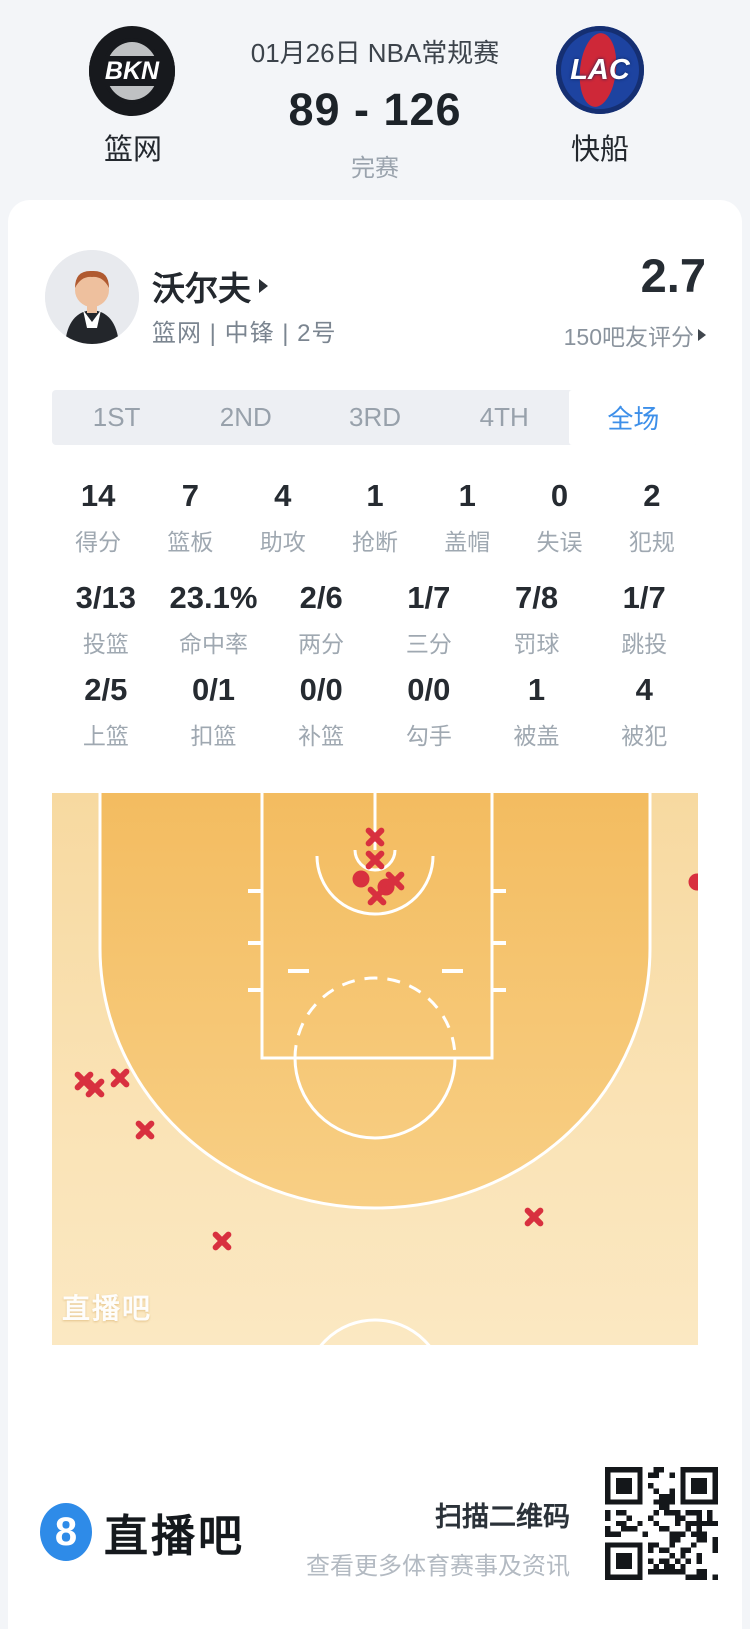  I want to click on stat-label: 被盖, so click(536, 736).